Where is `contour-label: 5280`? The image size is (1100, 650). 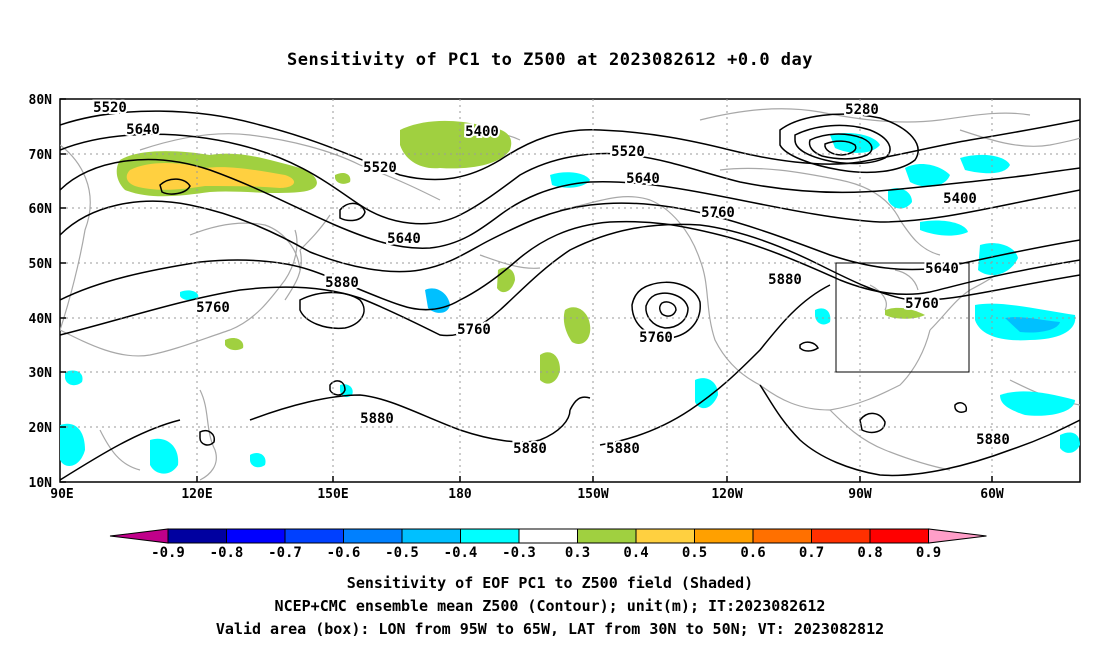
contour-label: 5280 is located at coordinates (862, 110).